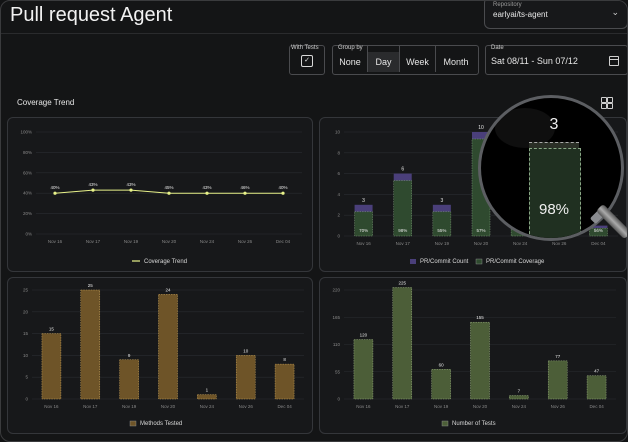  What do you see at coordinates (26, 311) in the screenshot?
I see `y-tick-label: 20` at bounding box center [26, 311].